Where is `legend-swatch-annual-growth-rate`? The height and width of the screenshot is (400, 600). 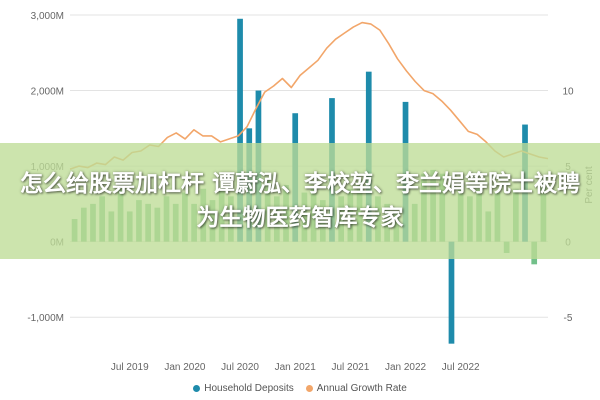
legend-swatch-annual-growth-rate is located at coordinates (309, 388).